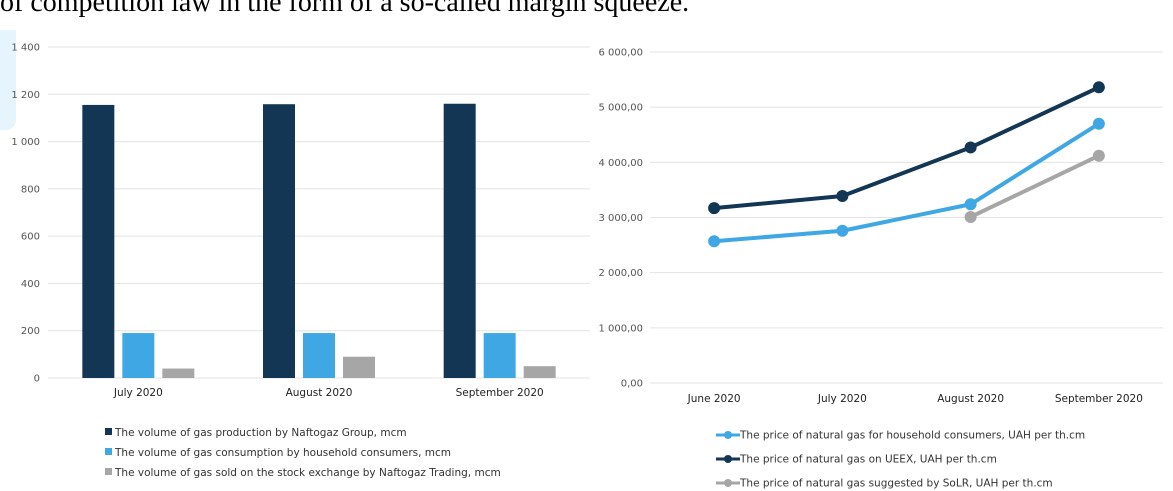  Describe the element at coordinates (1099, 399) in the screenshot. I see `line-x-category-label: September 2020` at that location.